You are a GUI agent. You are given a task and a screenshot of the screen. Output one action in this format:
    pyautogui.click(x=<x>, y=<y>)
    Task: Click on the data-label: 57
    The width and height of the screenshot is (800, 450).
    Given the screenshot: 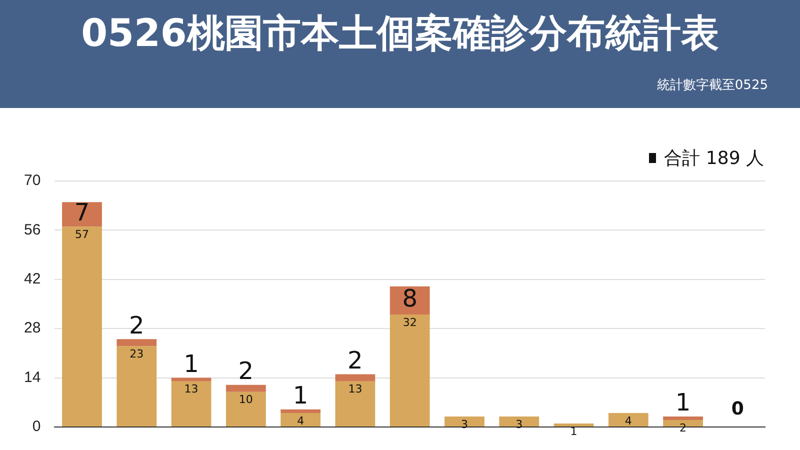 What is the action you would take?
    pyautogui.click(x=82, y=235)
    